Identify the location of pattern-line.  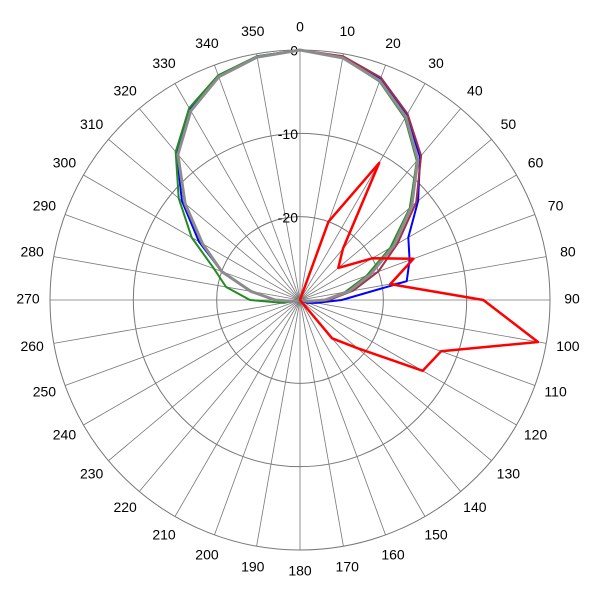
(419, 267).